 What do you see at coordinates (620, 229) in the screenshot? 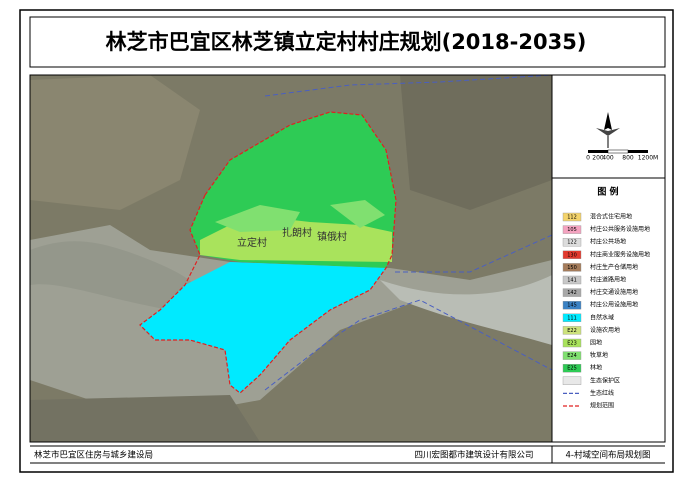
I see `legend-label: 村庄公共服务设施用地` at bounding box center [620, 229].